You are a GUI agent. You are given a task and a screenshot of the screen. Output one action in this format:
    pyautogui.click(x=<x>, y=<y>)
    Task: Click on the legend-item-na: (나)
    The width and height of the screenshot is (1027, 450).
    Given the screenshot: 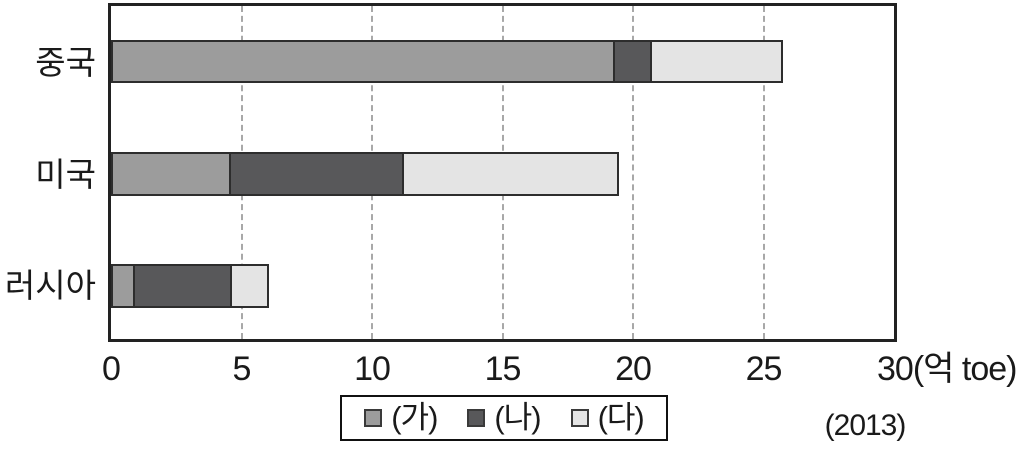 What is the action you would take?
    pyautogui.click(x=504, y=417)
    